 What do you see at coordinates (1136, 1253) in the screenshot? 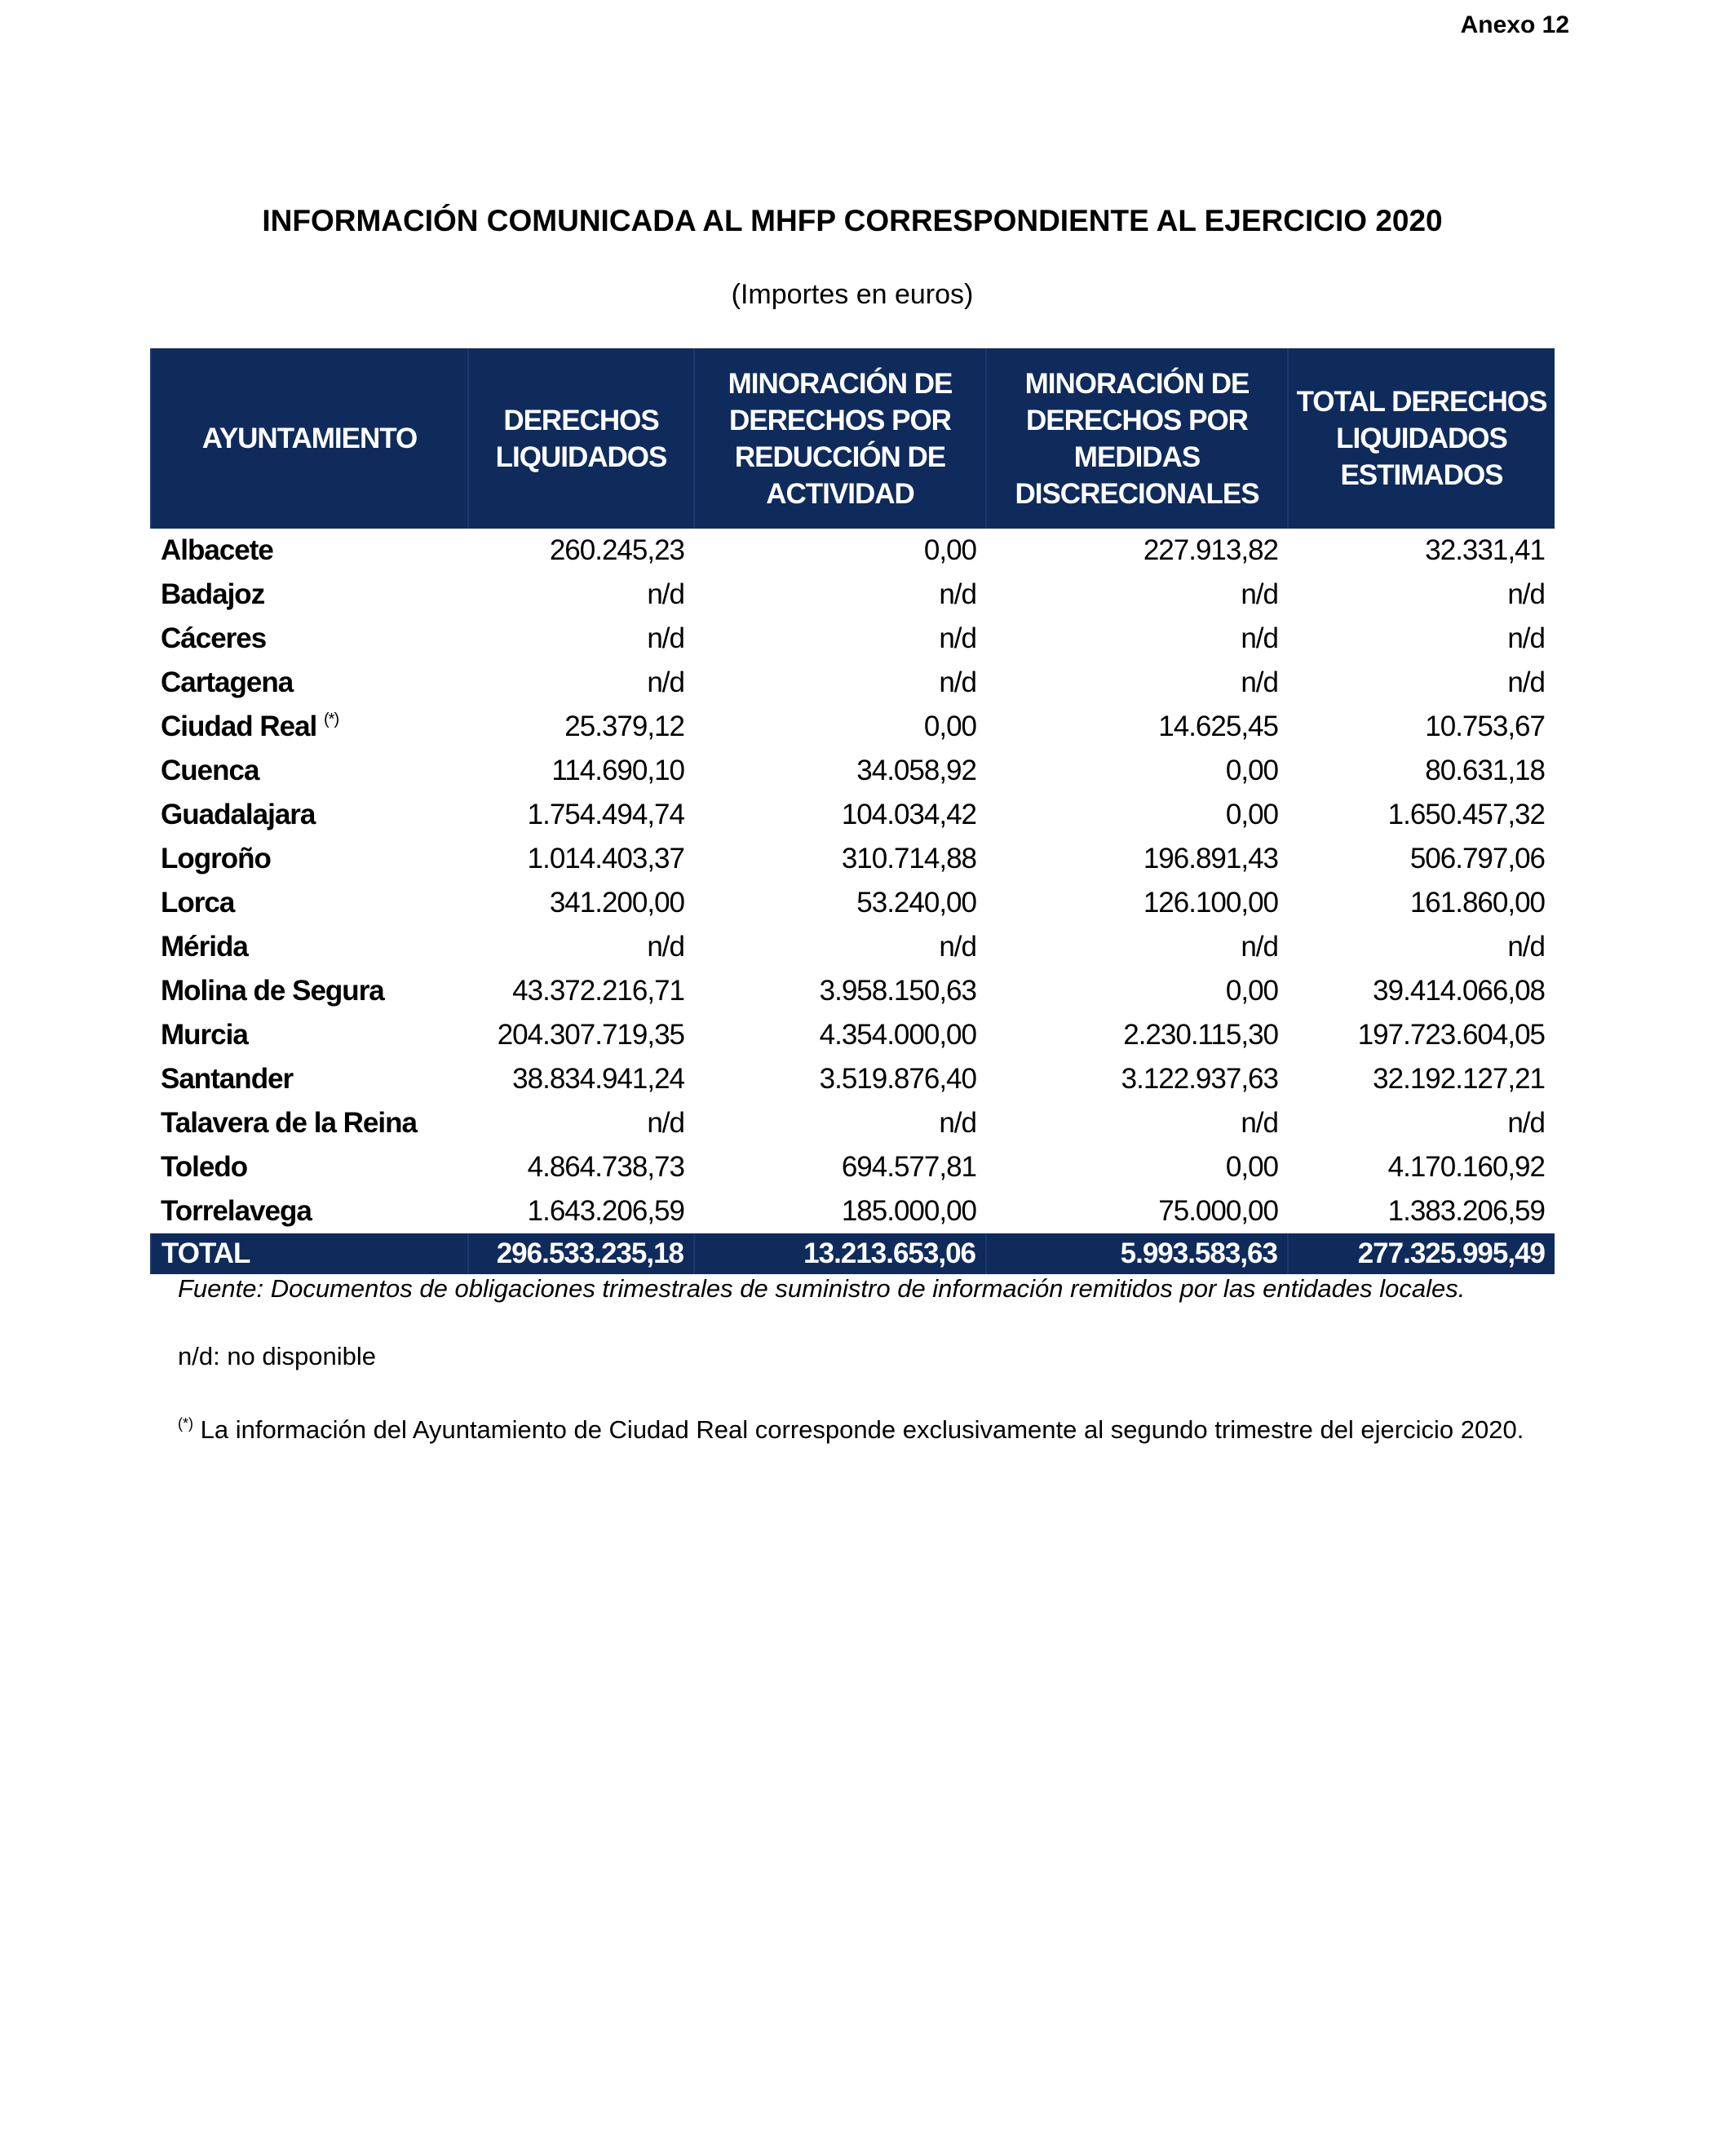
I see `total-cell: 5.993.583,63` at bounding box center [1136, 1253].